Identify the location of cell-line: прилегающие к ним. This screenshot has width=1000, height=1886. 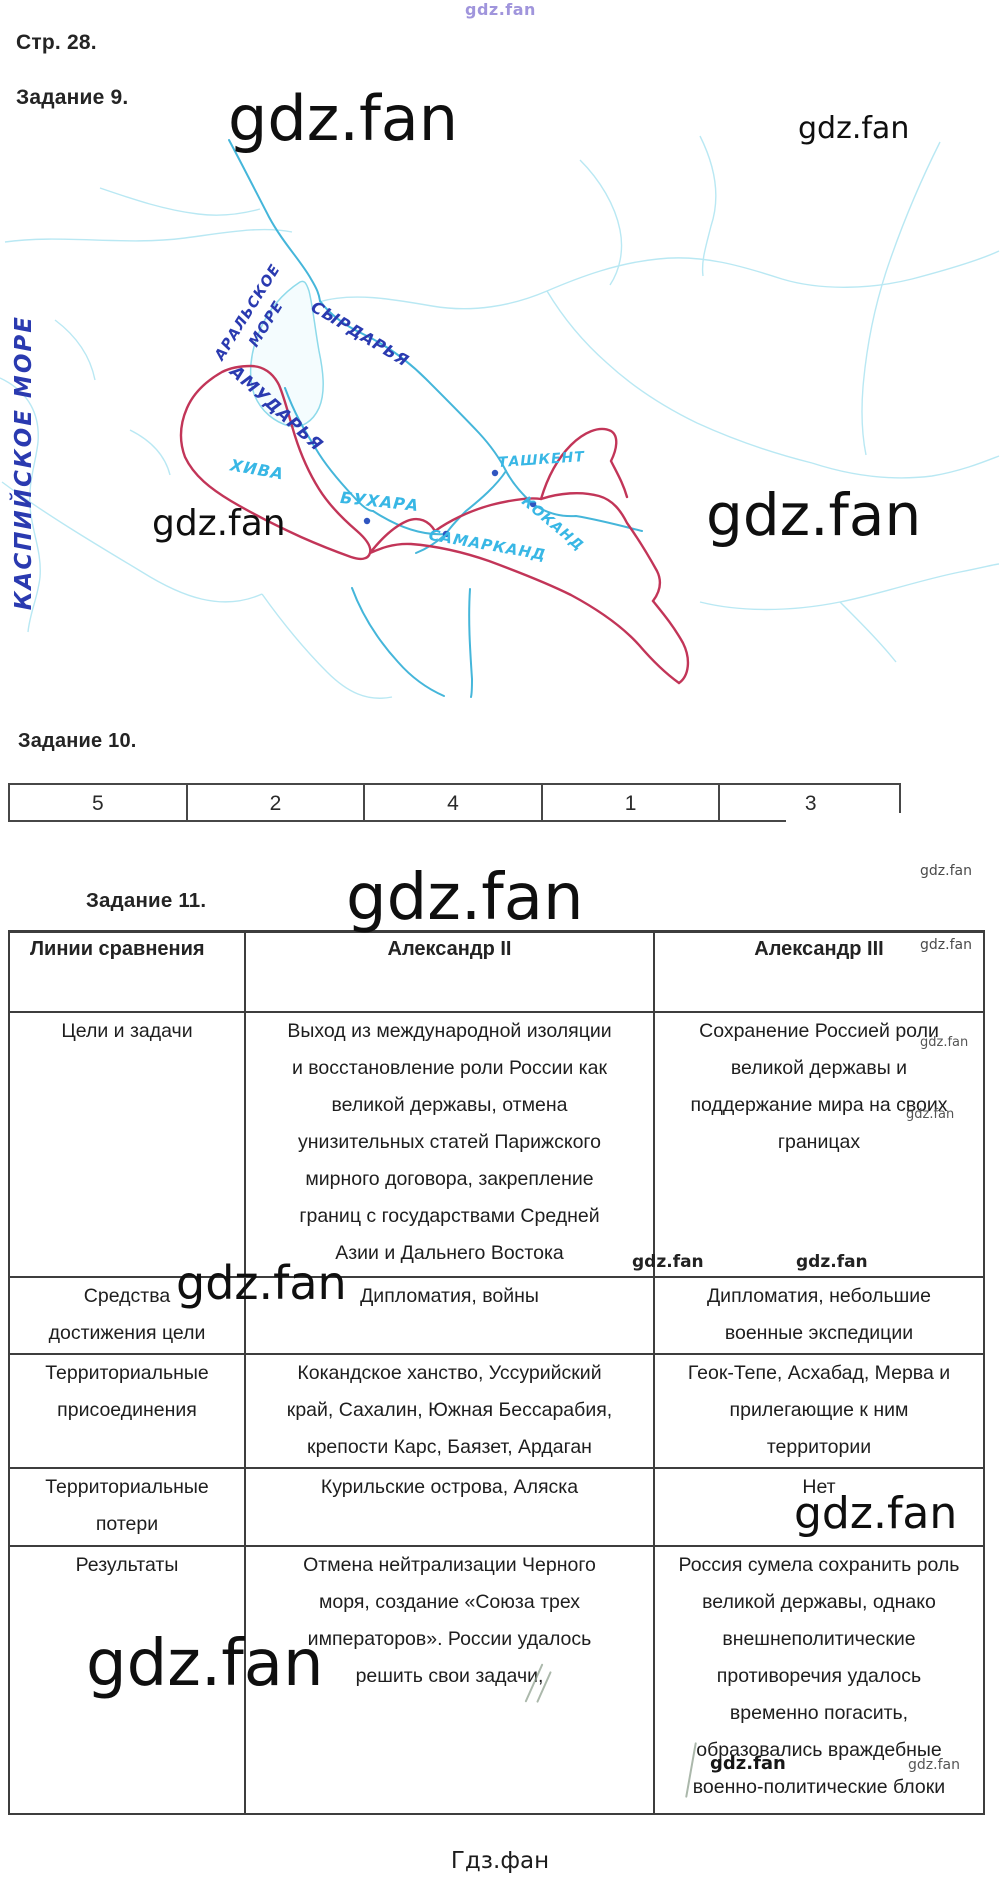
(819, 1410).